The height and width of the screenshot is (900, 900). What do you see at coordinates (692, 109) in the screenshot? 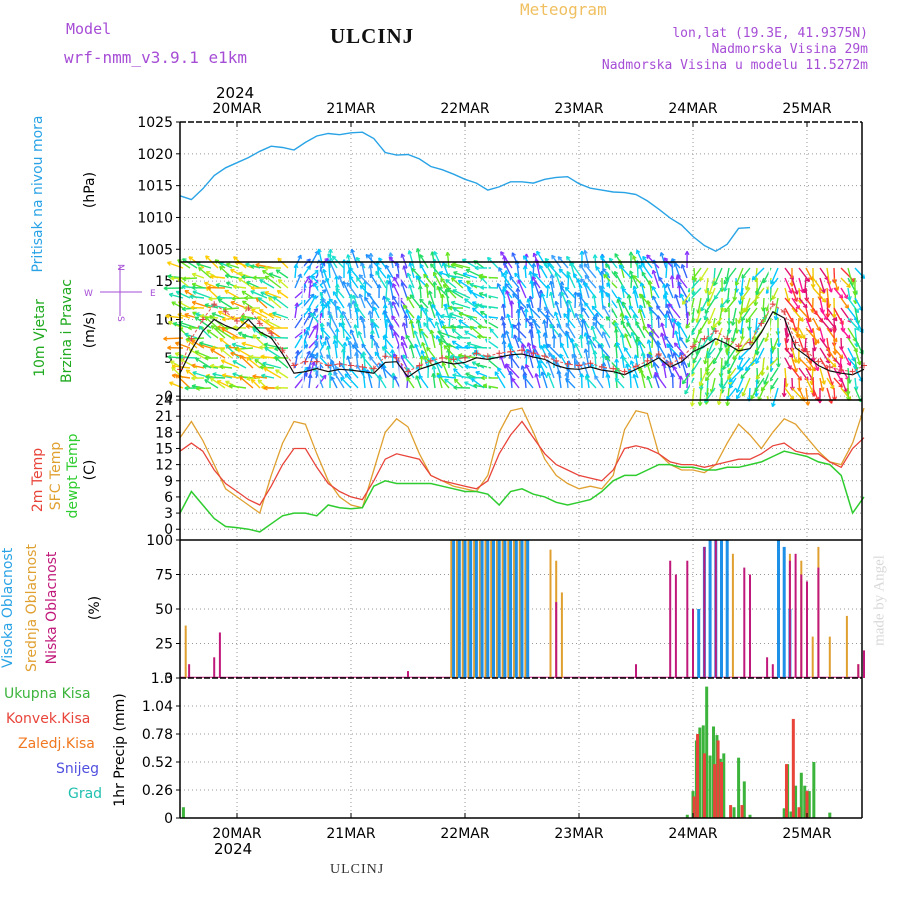
I see `date-label-top: 24MAR` at bounding box center [692, 109].